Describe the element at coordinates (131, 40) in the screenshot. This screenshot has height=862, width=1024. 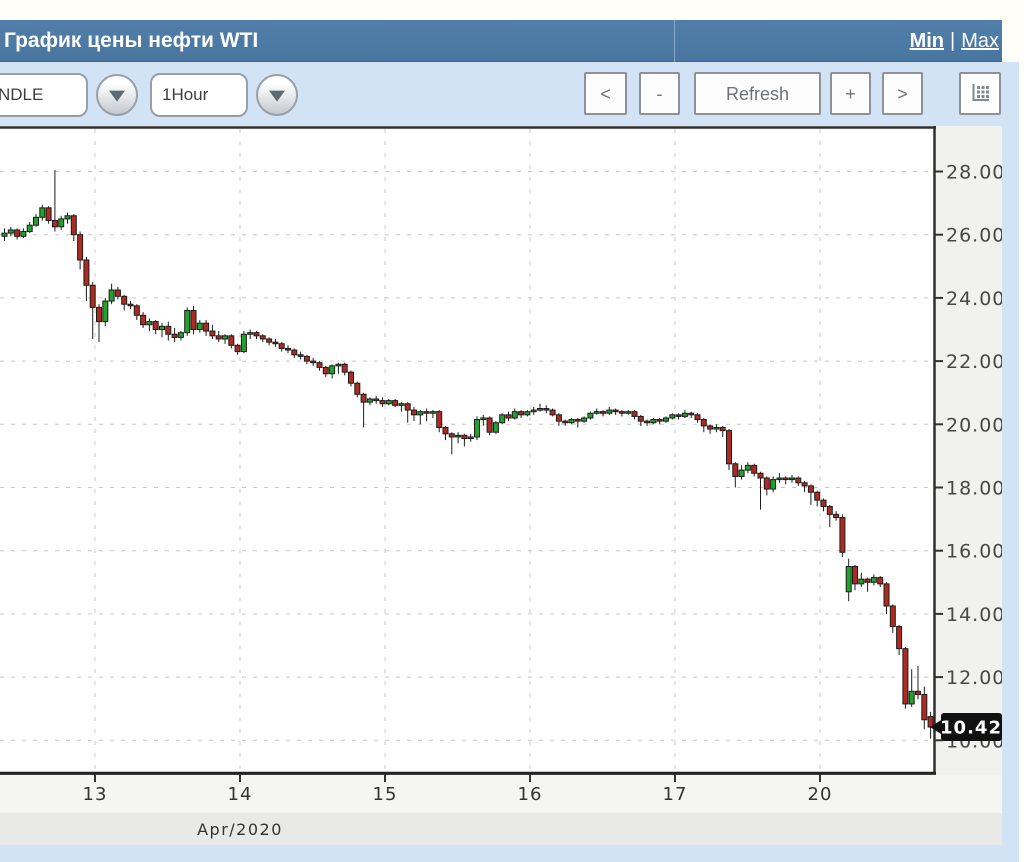
I see `page-title: График цены нефти WTI` at that location.